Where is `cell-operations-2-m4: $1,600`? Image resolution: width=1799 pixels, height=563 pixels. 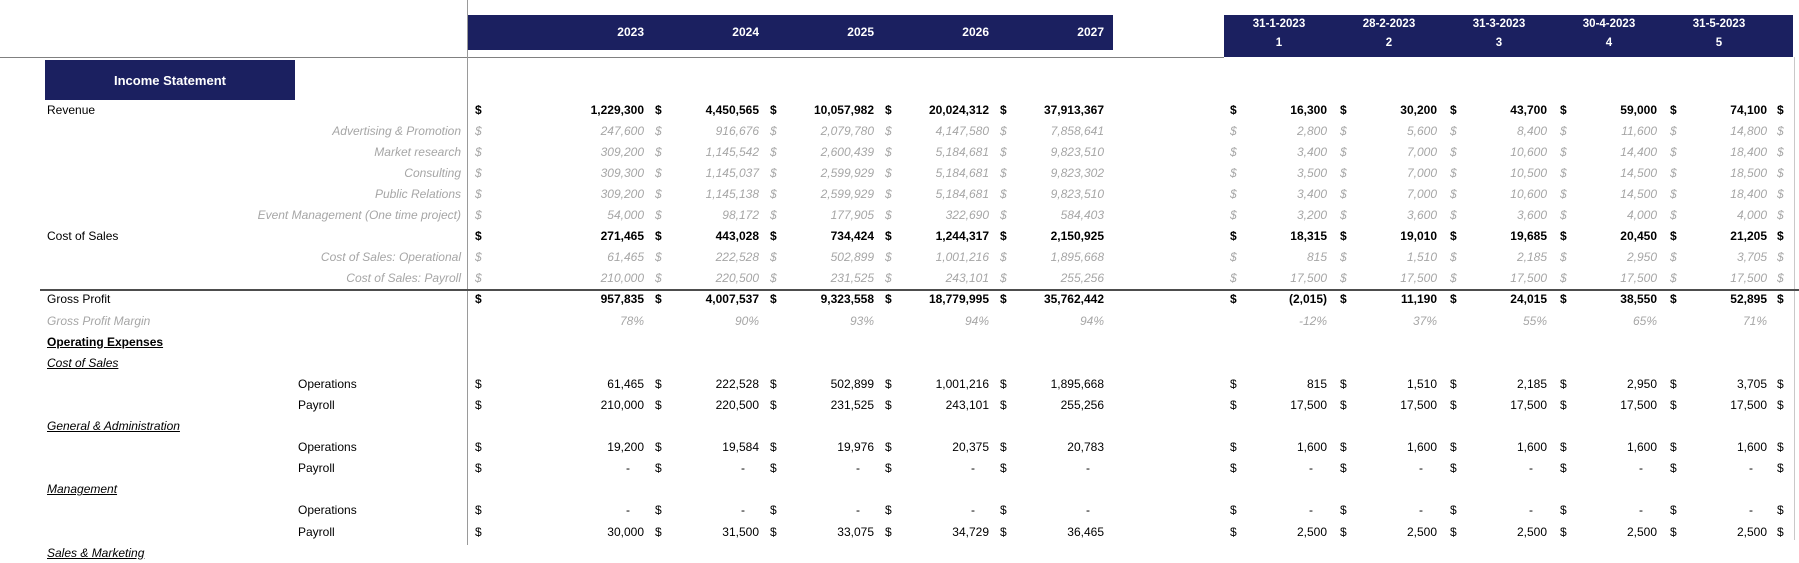 cell-operations-2-m4: $1,600 is located at coordinates (1609, 447).